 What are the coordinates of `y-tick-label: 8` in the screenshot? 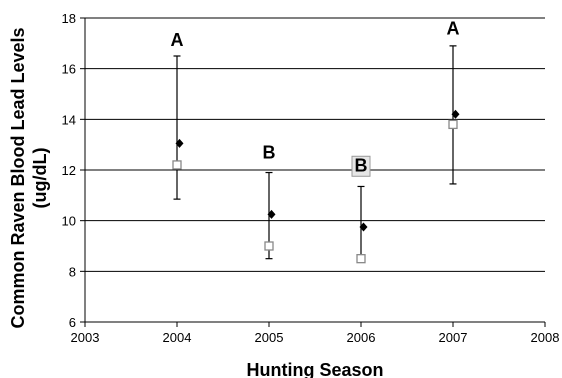 It's located at (72, 271).